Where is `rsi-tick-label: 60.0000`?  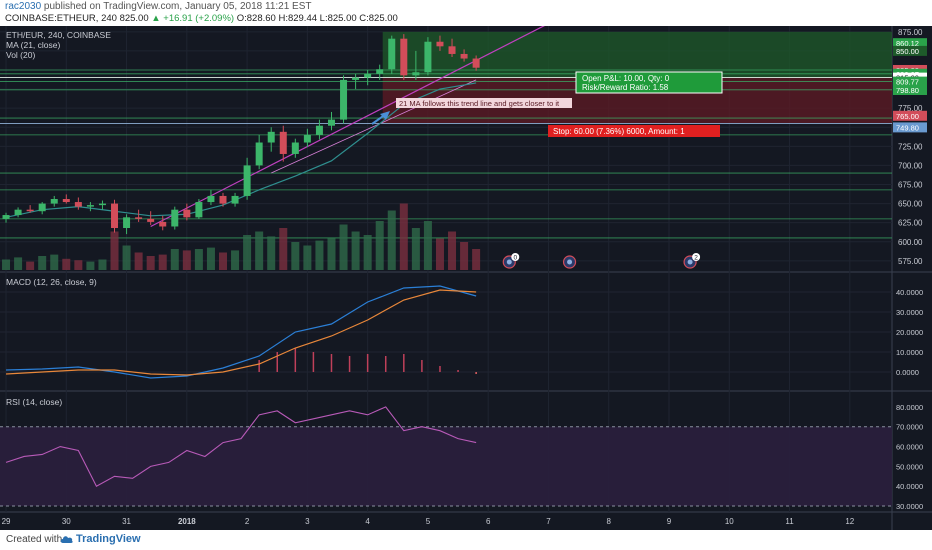
rsi-tick-label: 60.0000 is located at coordinates (909, 447).